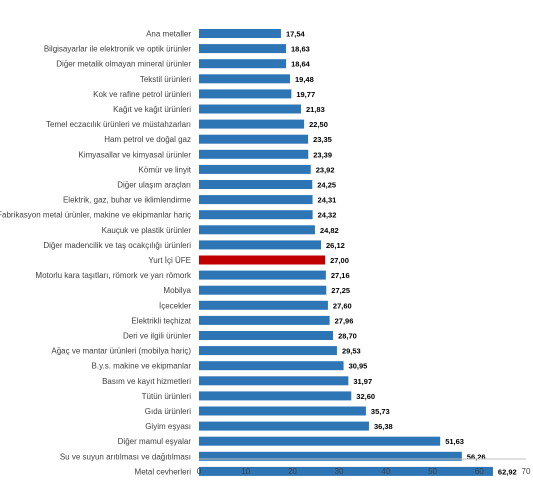  I want to click on value-label: 23,39, so click(322, 154).